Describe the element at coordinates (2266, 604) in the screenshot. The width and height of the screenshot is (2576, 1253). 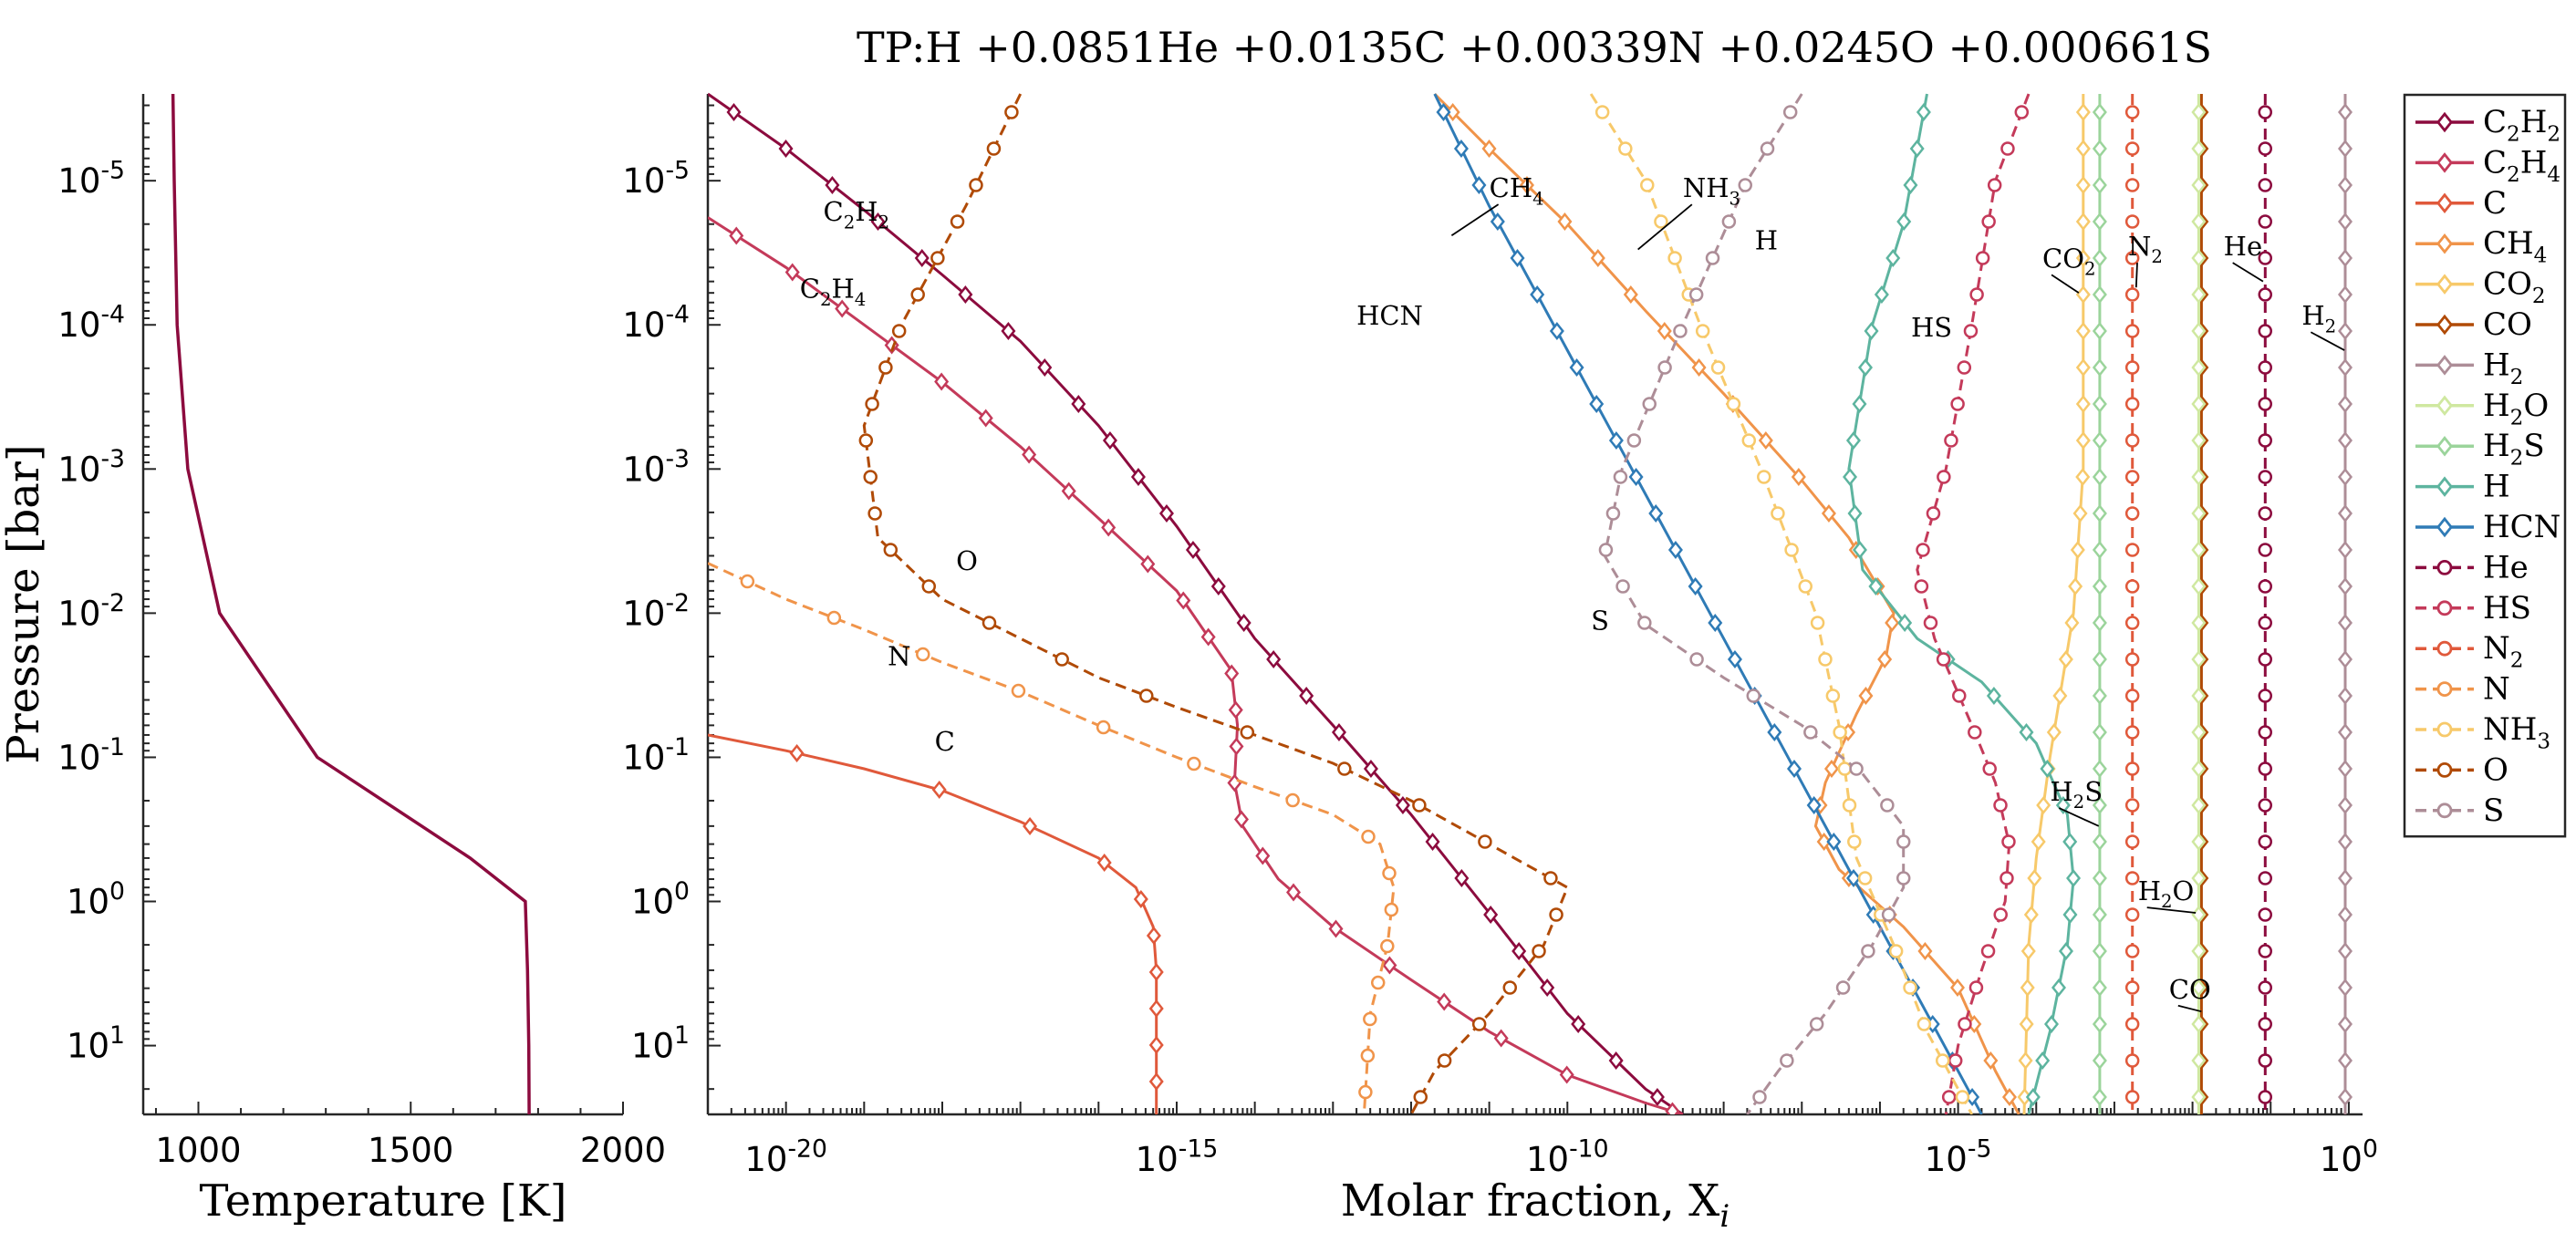
I see `series-He` at that location.